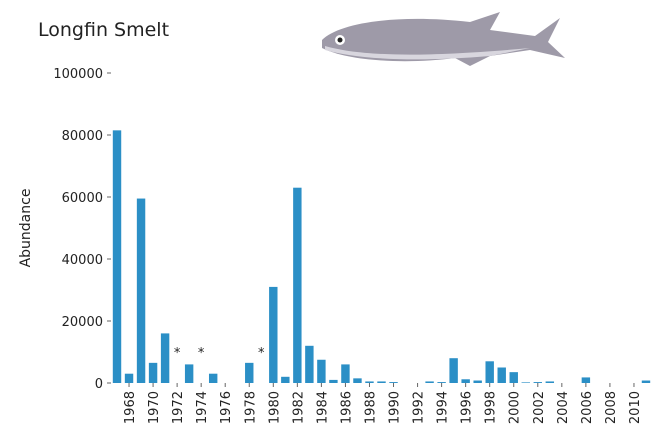 This screenshot has width=652, height=433. Describe the element at coordinates (515, 407) in the screenshot. I see `x-tick-label: 2000` at that location.